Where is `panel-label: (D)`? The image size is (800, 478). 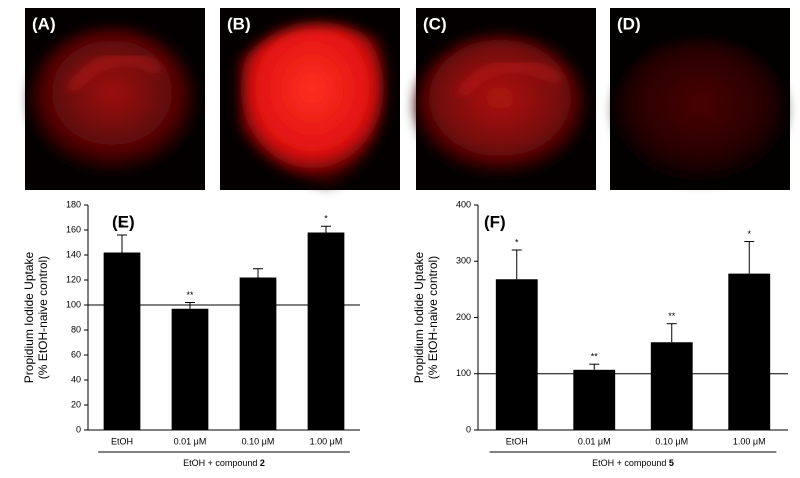 panel-label: (D) is located at coordinates (629, 23).